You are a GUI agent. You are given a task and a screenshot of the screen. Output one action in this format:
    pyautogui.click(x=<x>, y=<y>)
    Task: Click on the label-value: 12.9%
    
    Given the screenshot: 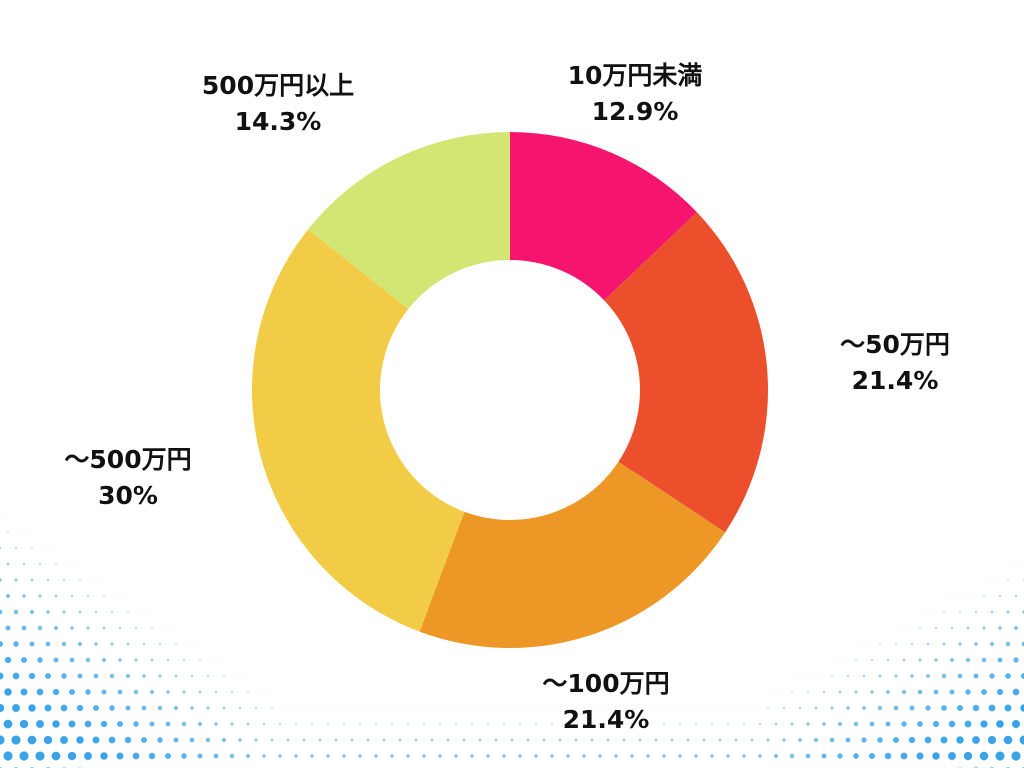 What is the action you would take?
    pyautogui.click(x=635, y=111)
    